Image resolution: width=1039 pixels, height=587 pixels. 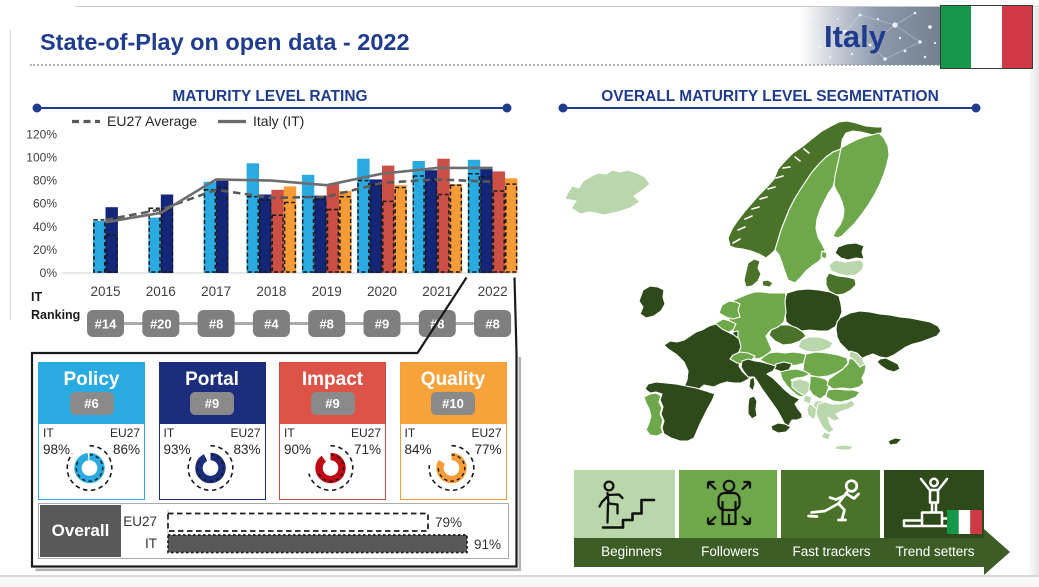 I want to click on svg-text: EU27 Average, so click(x=152, y=121).